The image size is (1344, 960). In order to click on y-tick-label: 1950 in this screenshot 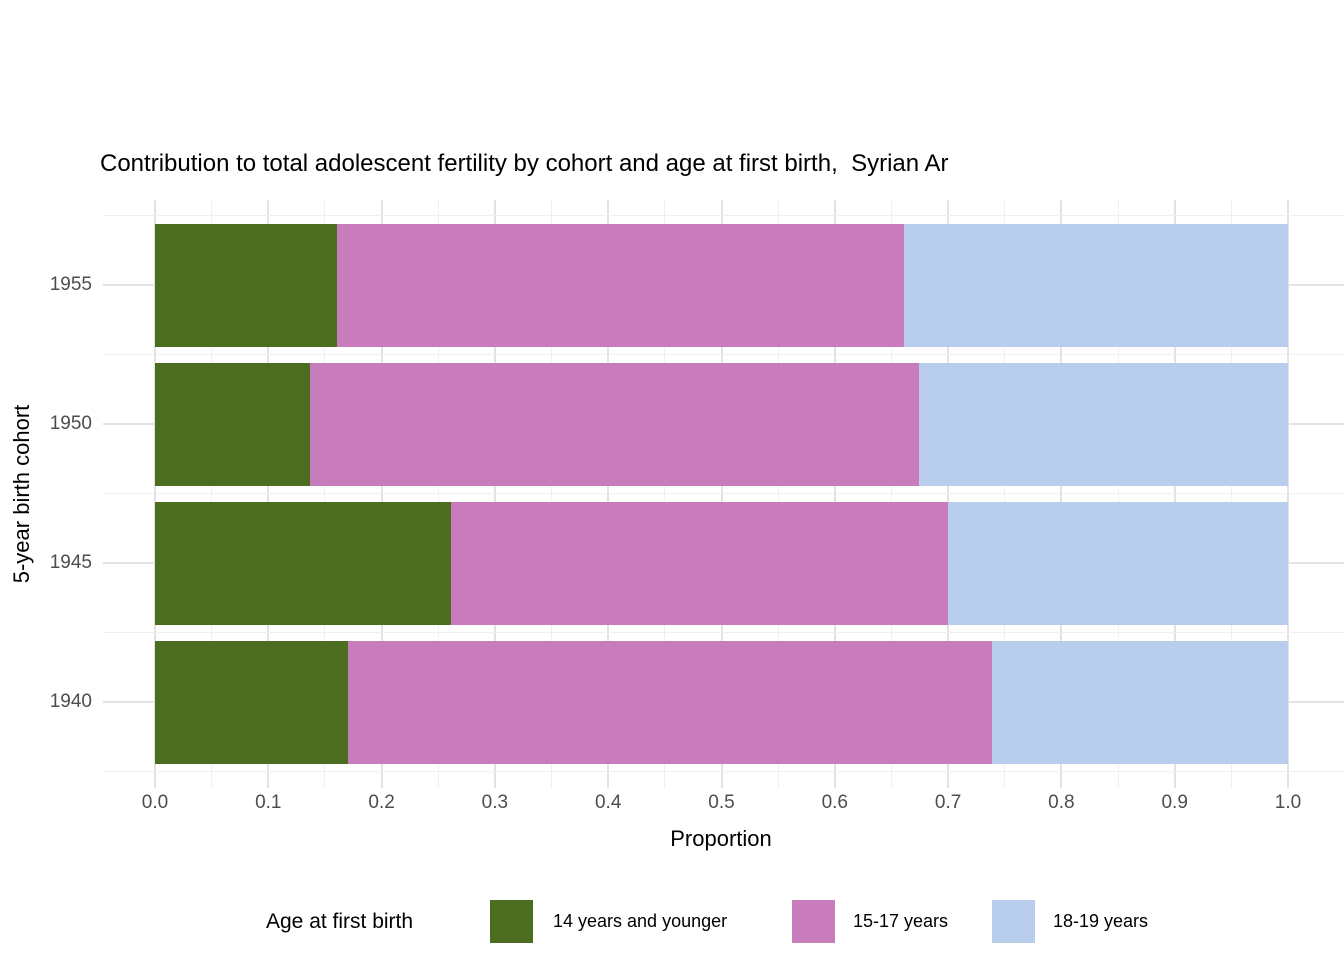, I will do `click(70, 423)`.